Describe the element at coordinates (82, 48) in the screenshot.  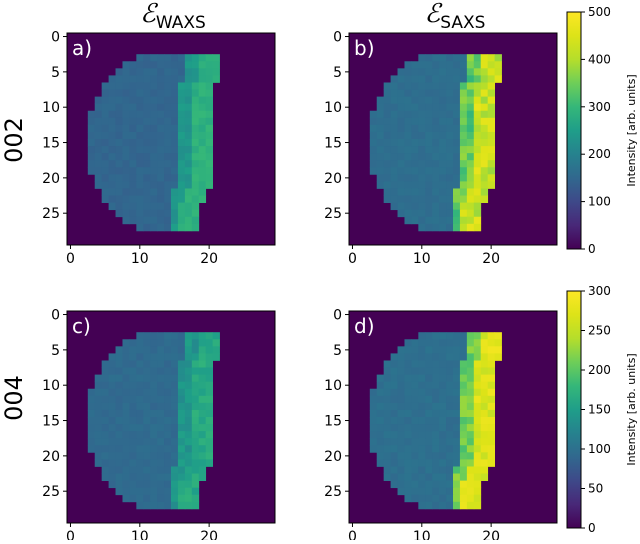
I see `panel-label: a)` at that location.